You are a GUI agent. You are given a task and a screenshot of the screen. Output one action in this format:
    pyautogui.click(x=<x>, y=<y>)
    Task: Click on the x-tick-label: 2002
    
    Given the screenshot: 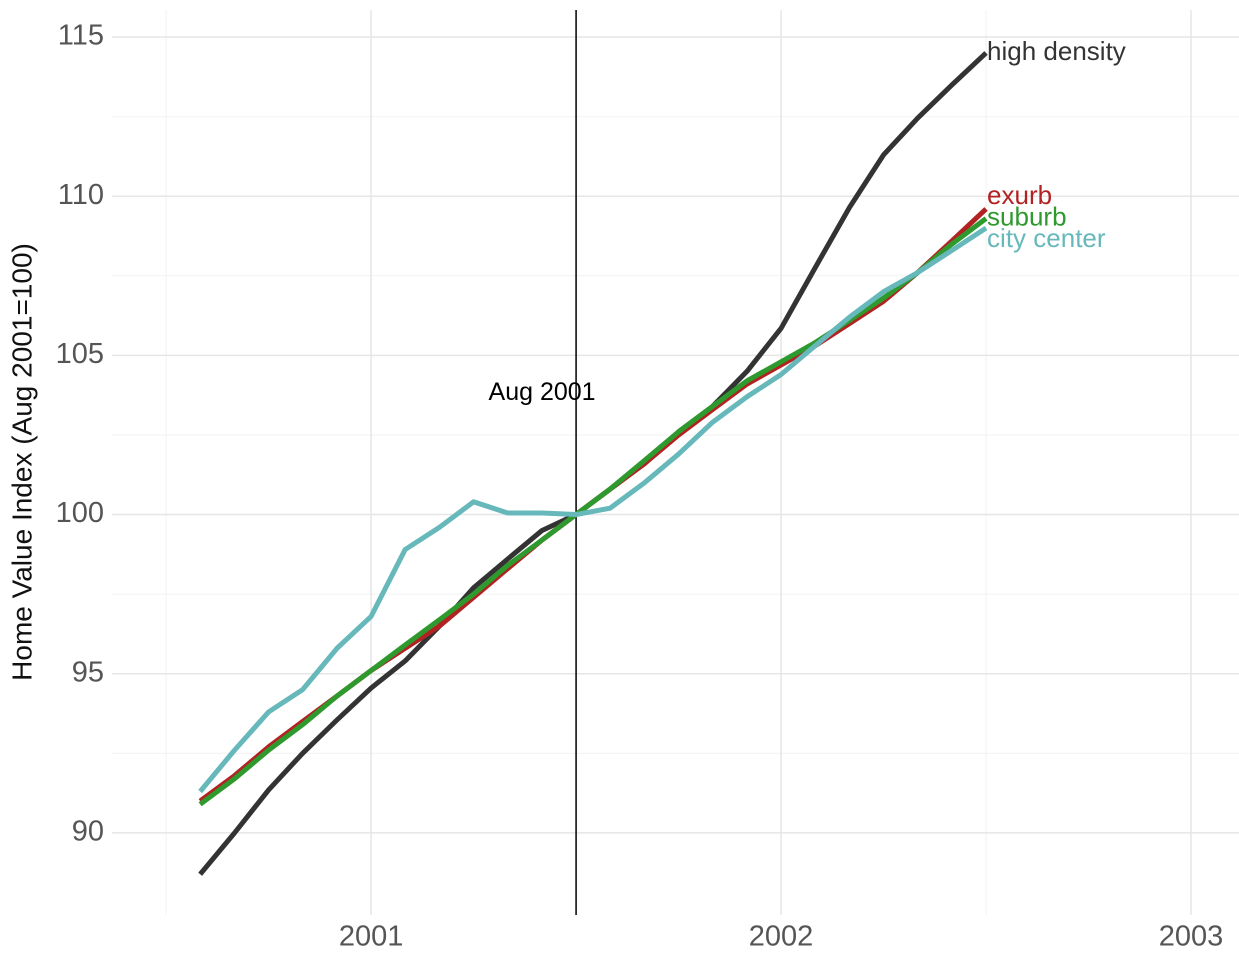 What is the action you would take?
    pyautogui.click(x=781, y=937)
    